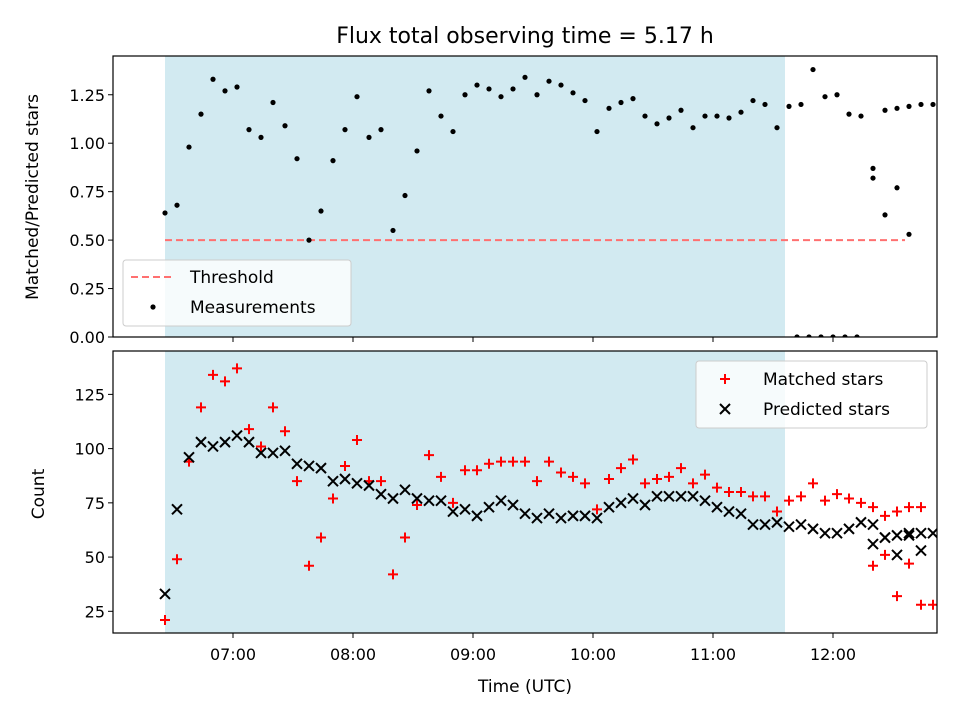 The width and height of the screenshot is (960, 724). What do you see at coordinates (89, 394) in the screenshot?
I see `y-tick-label: 125` at bounding box center [89, 394].